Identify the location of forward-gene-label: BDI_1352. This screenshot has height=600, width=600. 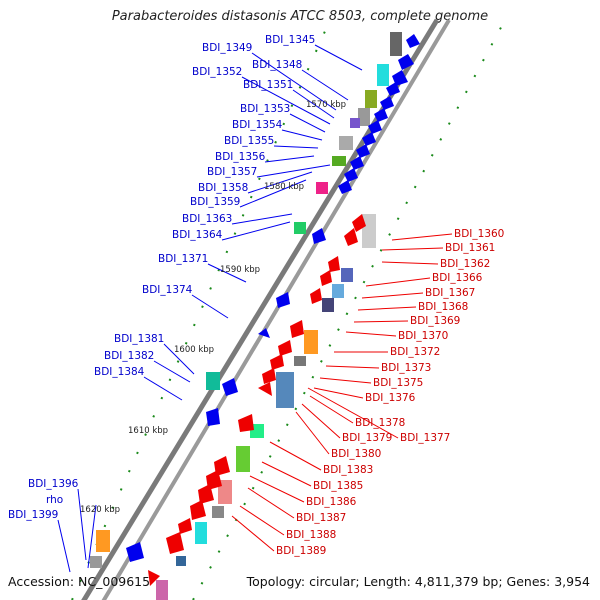
(217, 72).